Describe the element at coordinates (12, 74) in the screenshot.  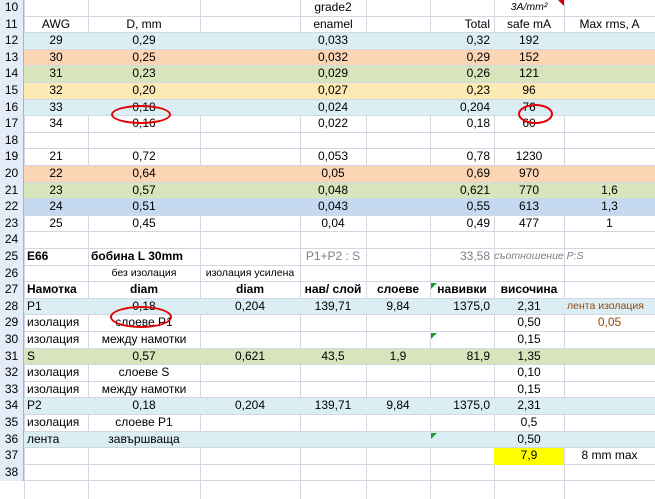
I see `row-header: 14` at that location.